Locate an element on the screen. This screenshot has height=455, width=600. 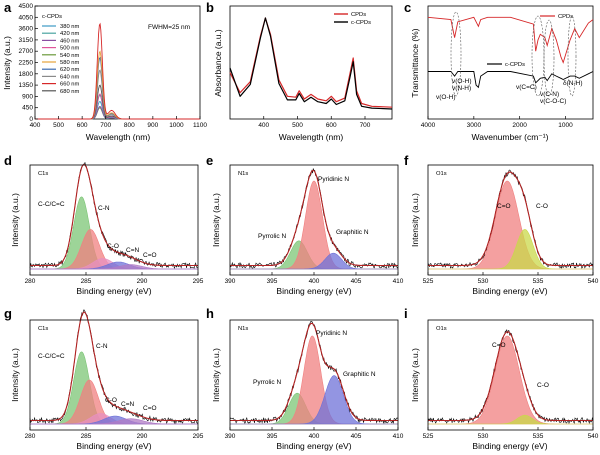
y-tick-label: 2250 is located at coordinates (26, 63).